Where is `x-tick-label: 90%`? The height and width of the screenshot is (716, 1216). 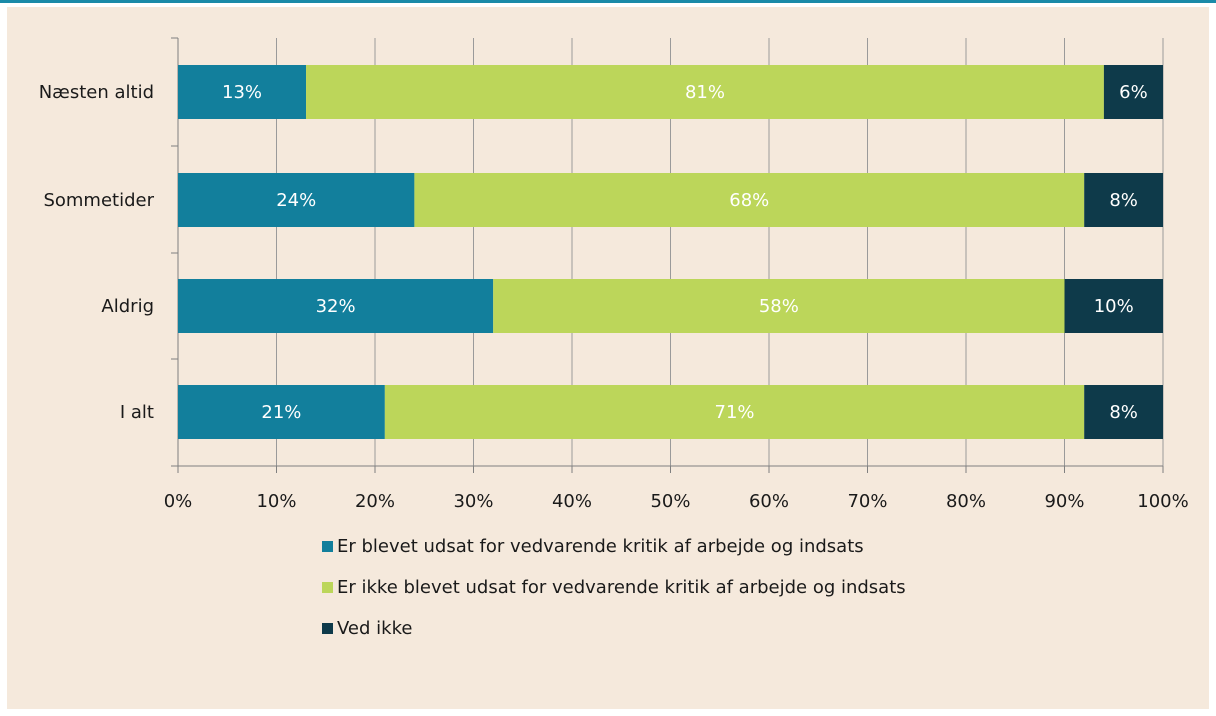
x-tick-label: 90% is located at coordinates (1064, 501).